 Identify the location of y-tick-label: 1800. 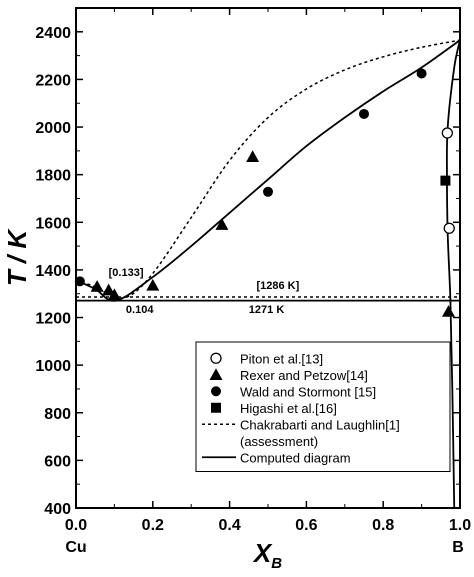
(53, 176).